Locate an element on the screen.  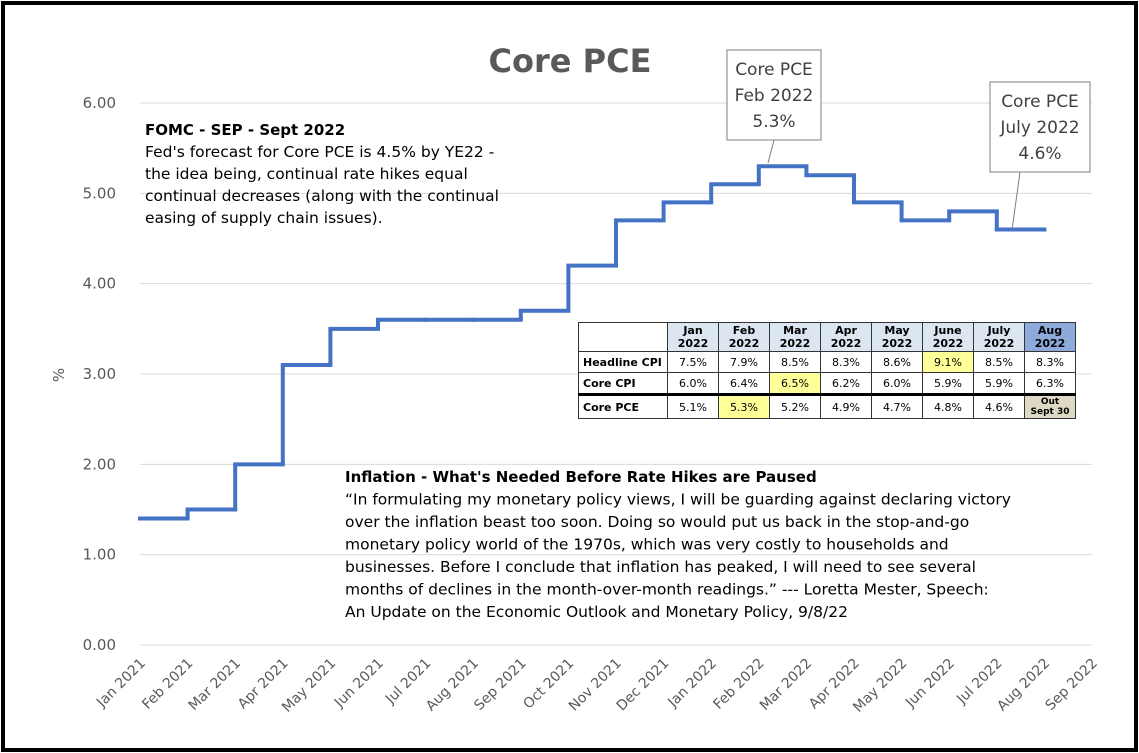
table-cell: 4.7% is located at coordinates (897, 406).